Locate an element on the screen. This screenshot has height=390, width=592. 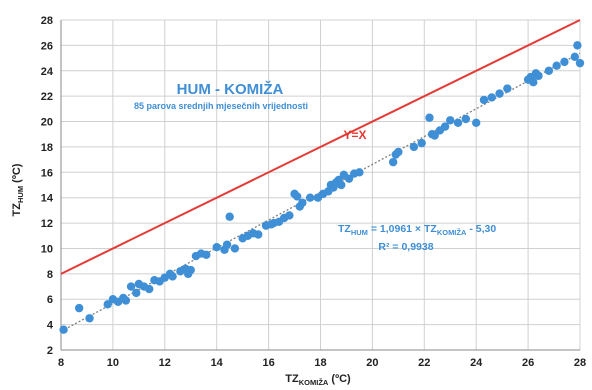
x-tick-label: 18 is located at coordinates (320, 363).